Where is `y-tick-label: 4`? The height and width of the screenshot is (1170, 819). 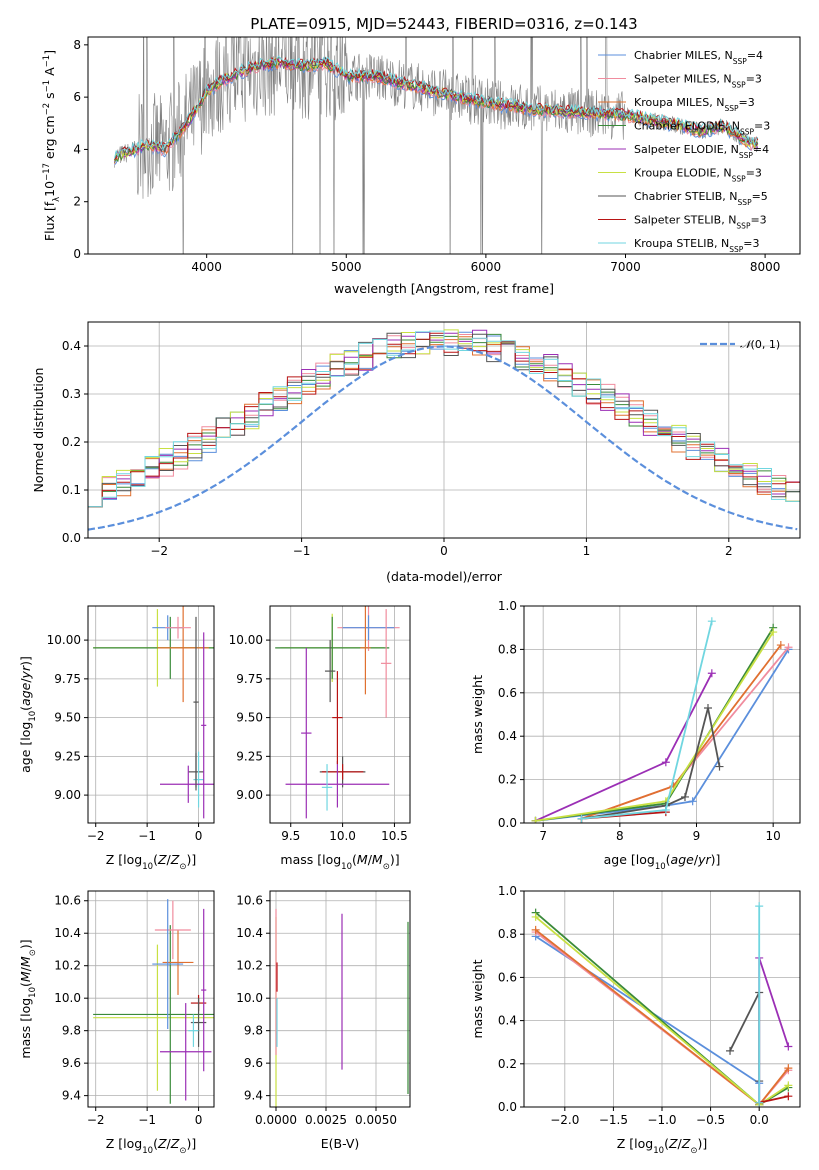 y-tick-label: 4 is located at coordinates (77, 149).